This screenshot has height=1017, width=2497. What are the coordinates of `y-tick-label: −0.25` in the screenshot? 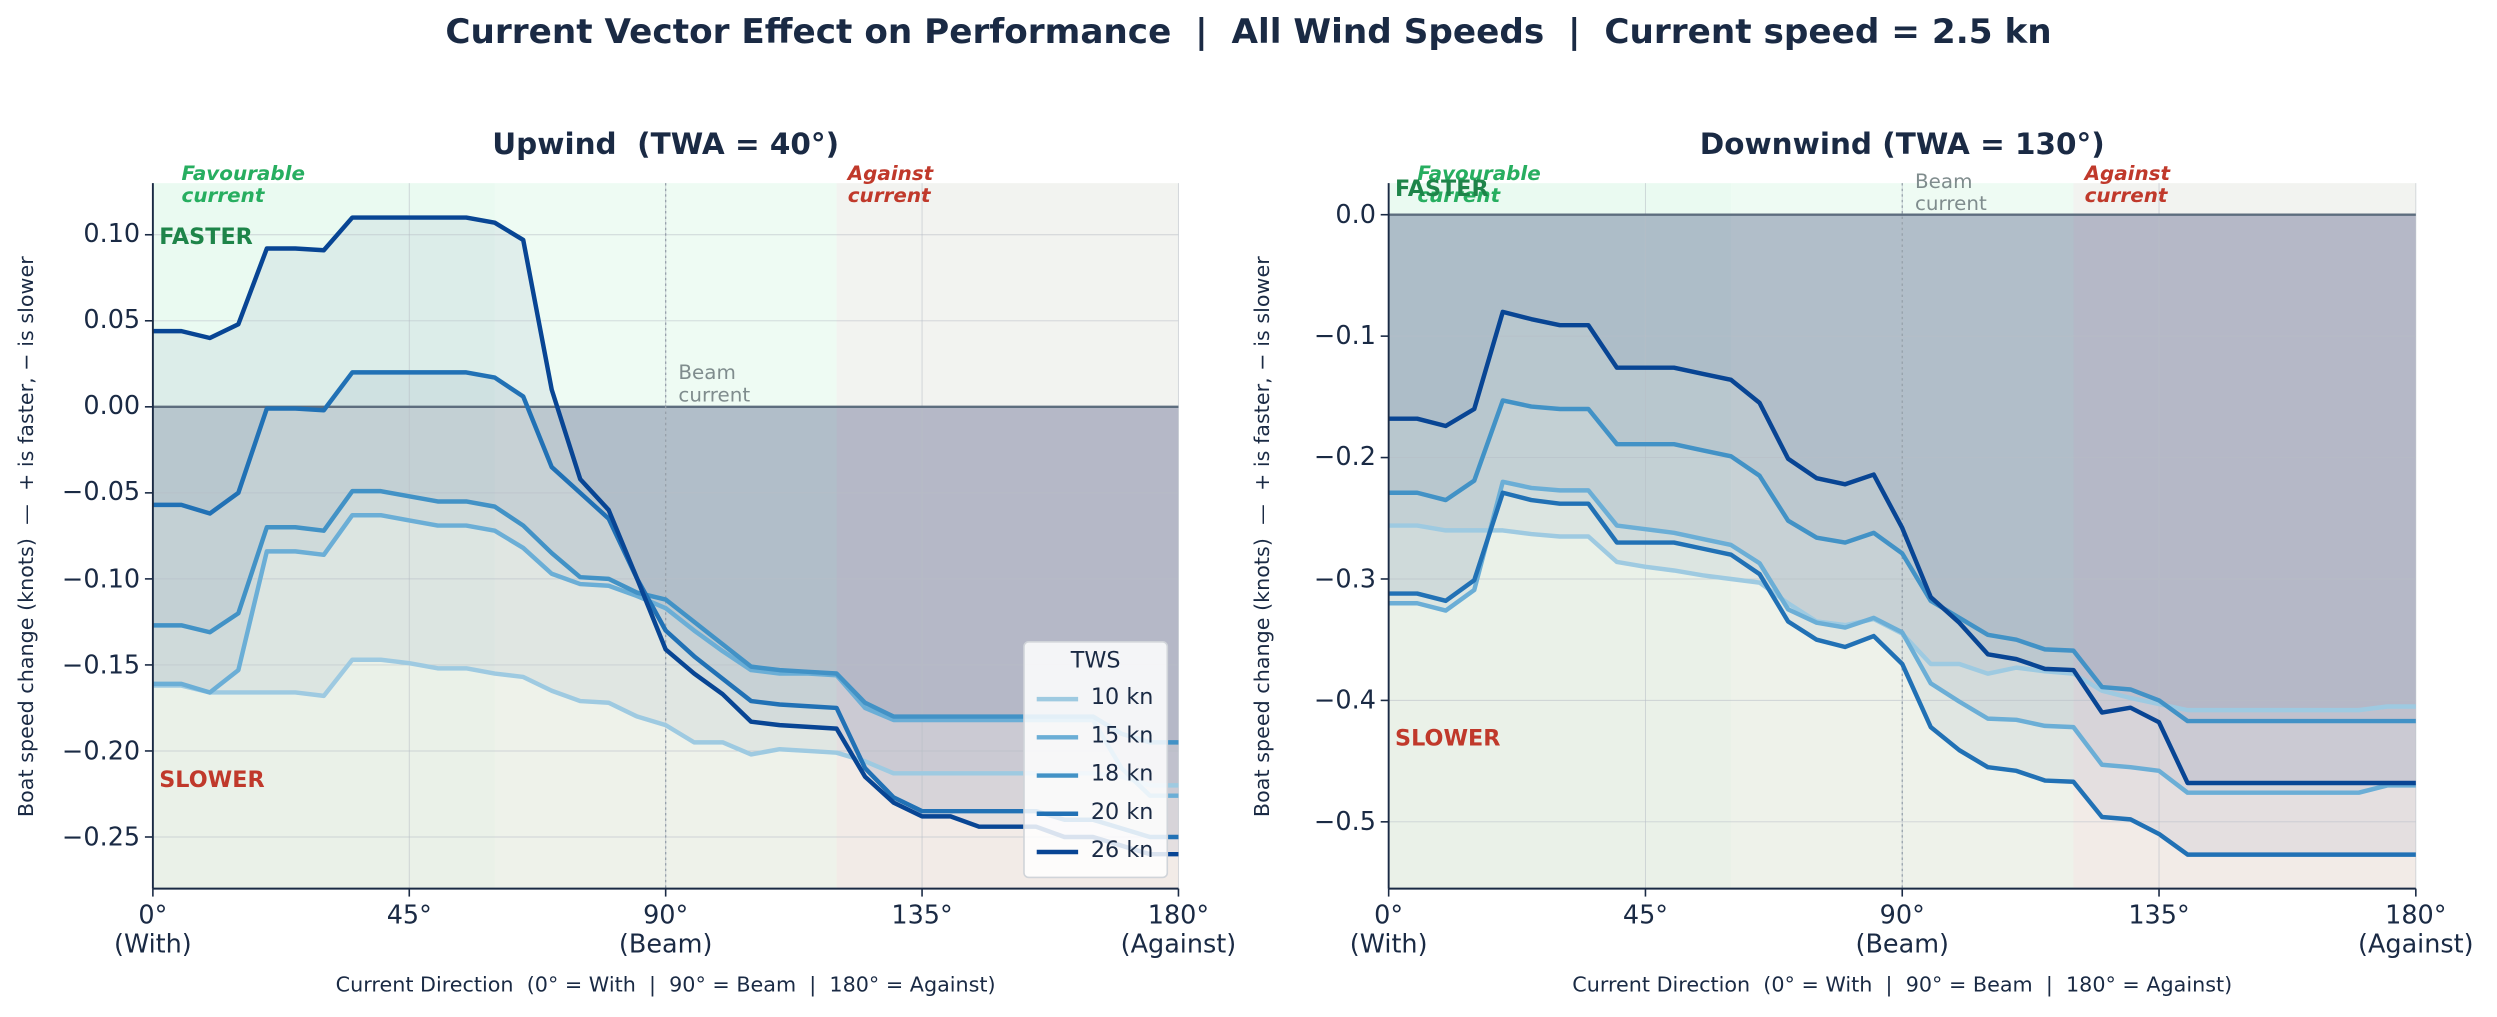 It's located at (101, 836).